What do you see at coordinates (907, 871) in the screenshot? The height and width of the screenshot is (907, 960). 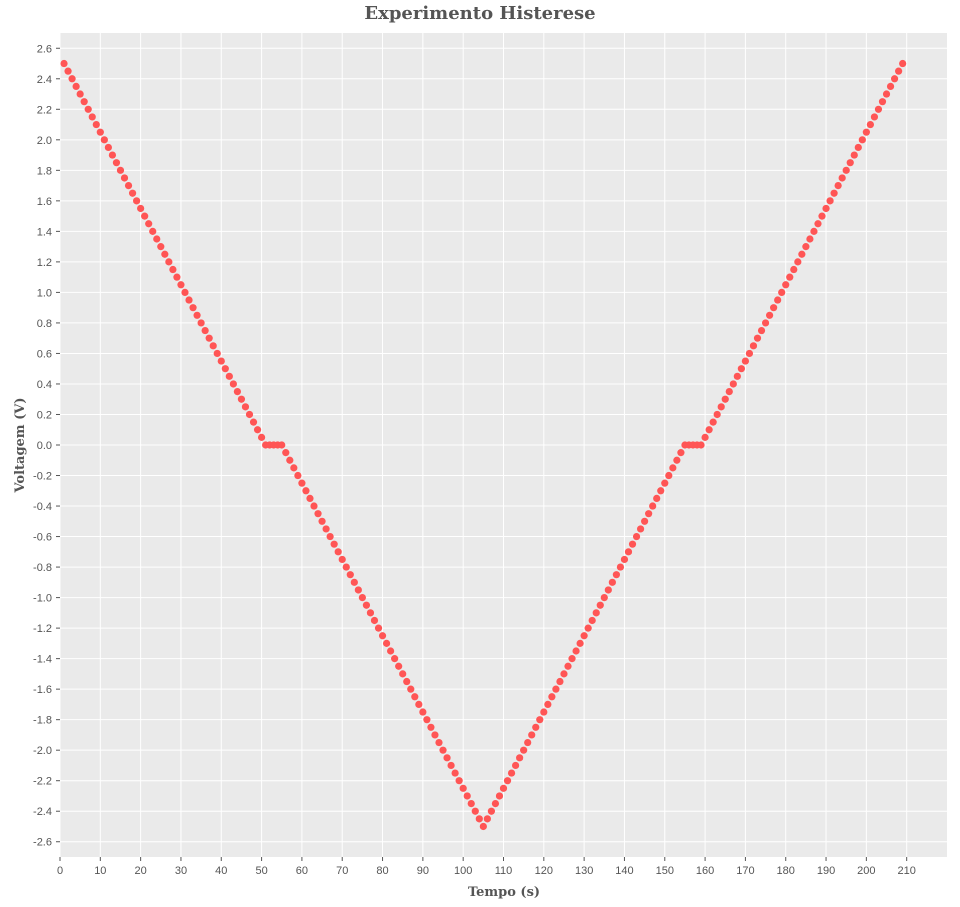 I see `x-tick-label: 210` at bounding box center [907, 871].